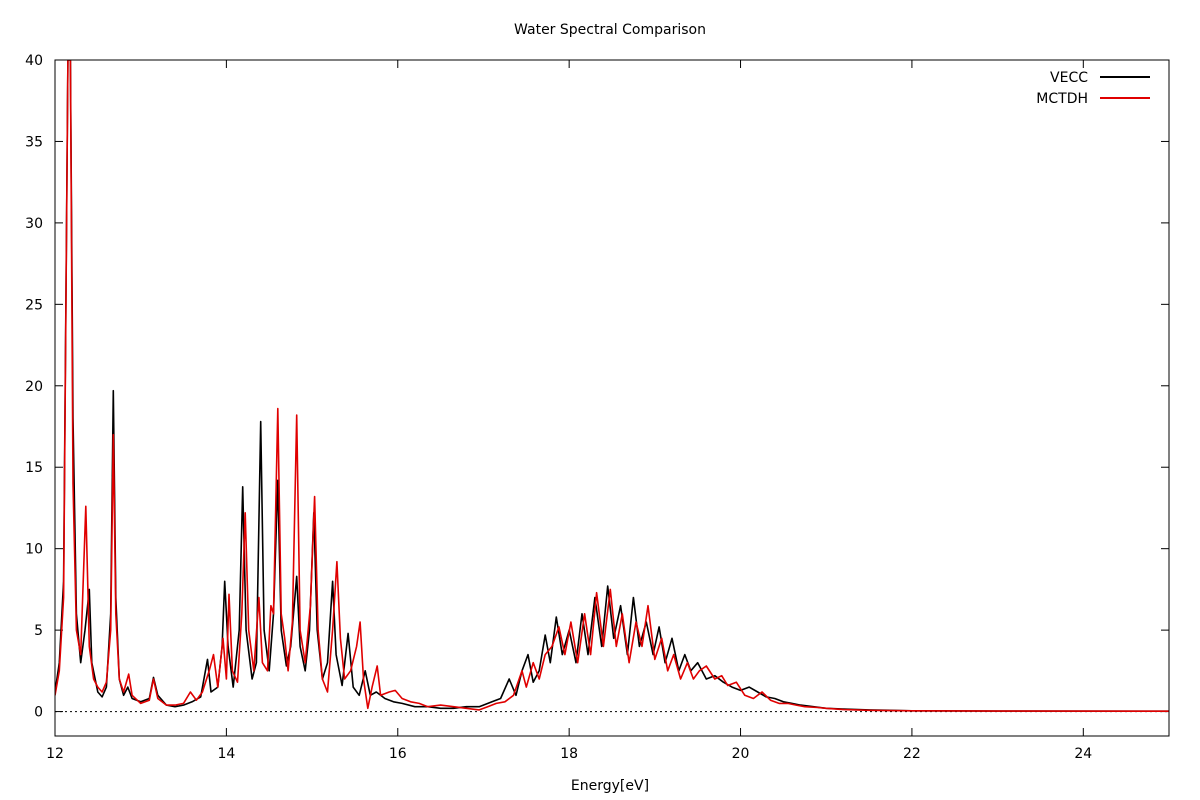 The width and height of the screenshot is (1200, 800). Describe the element at coordinates (610, 30) in the screenshot. I see `chart-title: Water Spectral Comparison` at that location.